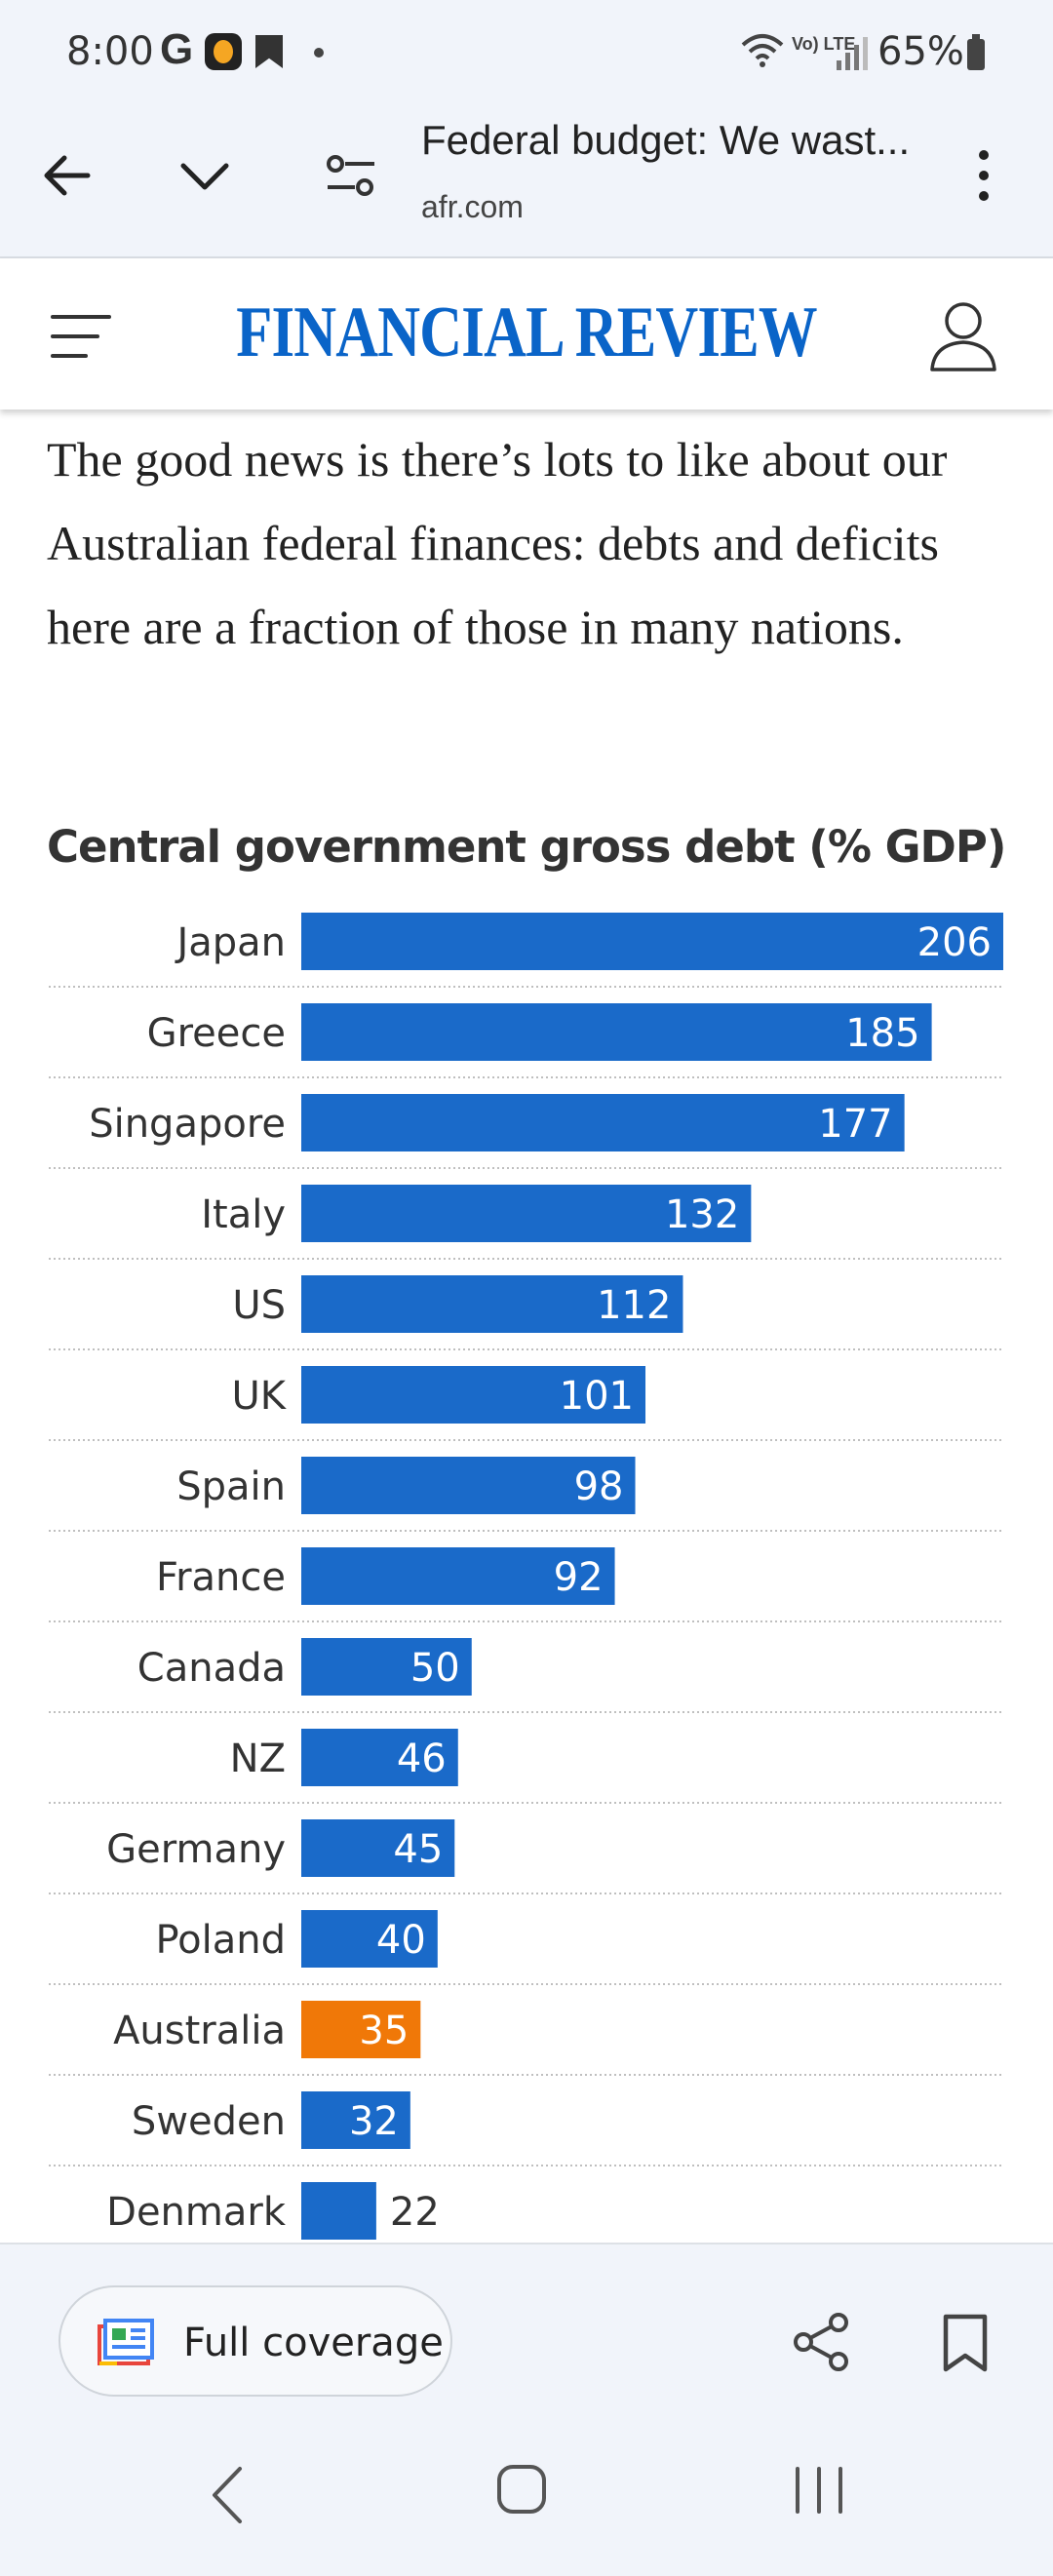 This screenshot has width=1053, height=2576. Describe the element at coordinates (492, 1304) in the screenshot. I see `bar-us` at that location.